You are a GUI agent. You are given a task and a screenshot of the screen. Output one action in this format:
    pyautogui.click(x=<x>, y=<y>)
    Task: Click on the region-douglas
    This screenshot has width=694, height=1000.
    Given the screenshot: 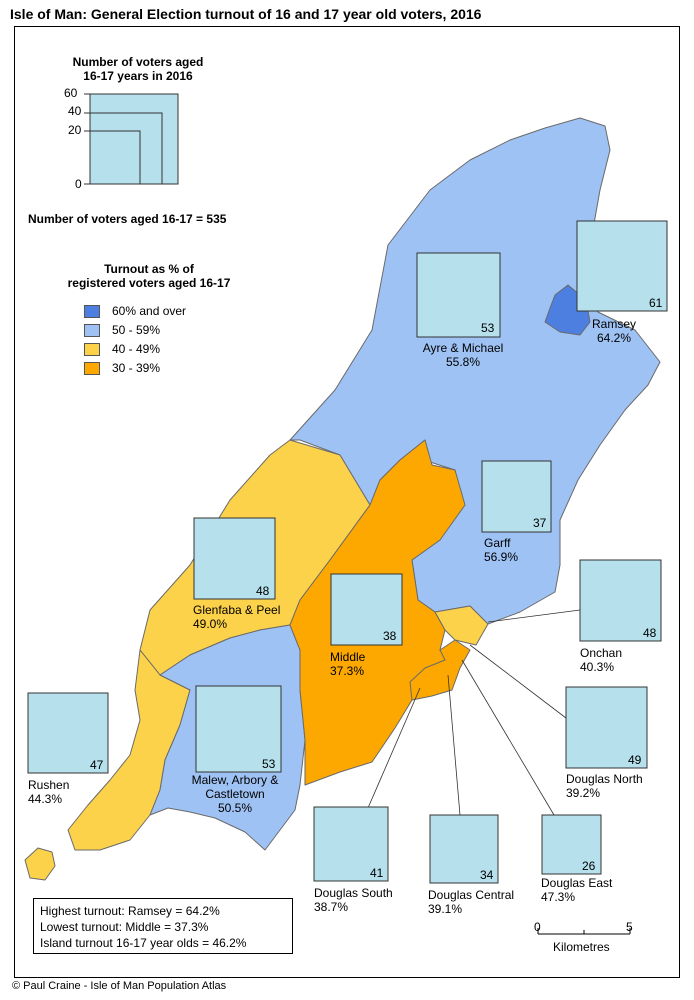 What is the action you would take?
    pyautogui.click(x=440, y=670)
    